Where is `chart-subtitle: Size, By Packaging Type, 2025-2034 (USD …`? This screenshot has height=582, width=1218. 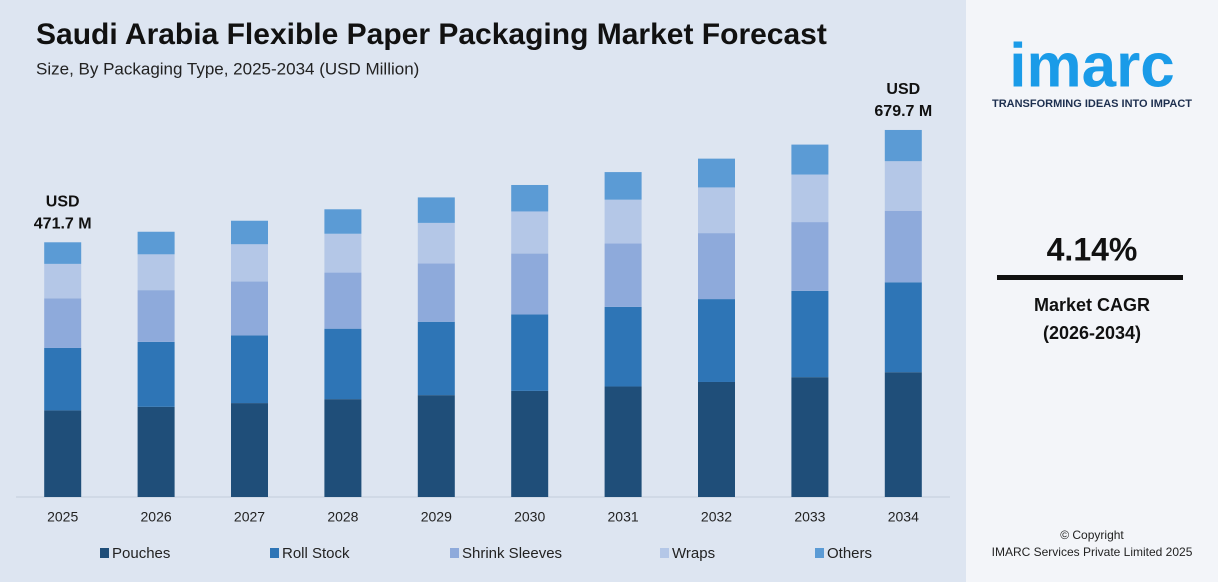
chart-subtitle: Size, By Packaging Type, 2025-2034 (USD … is located at coordinates (227, 68).